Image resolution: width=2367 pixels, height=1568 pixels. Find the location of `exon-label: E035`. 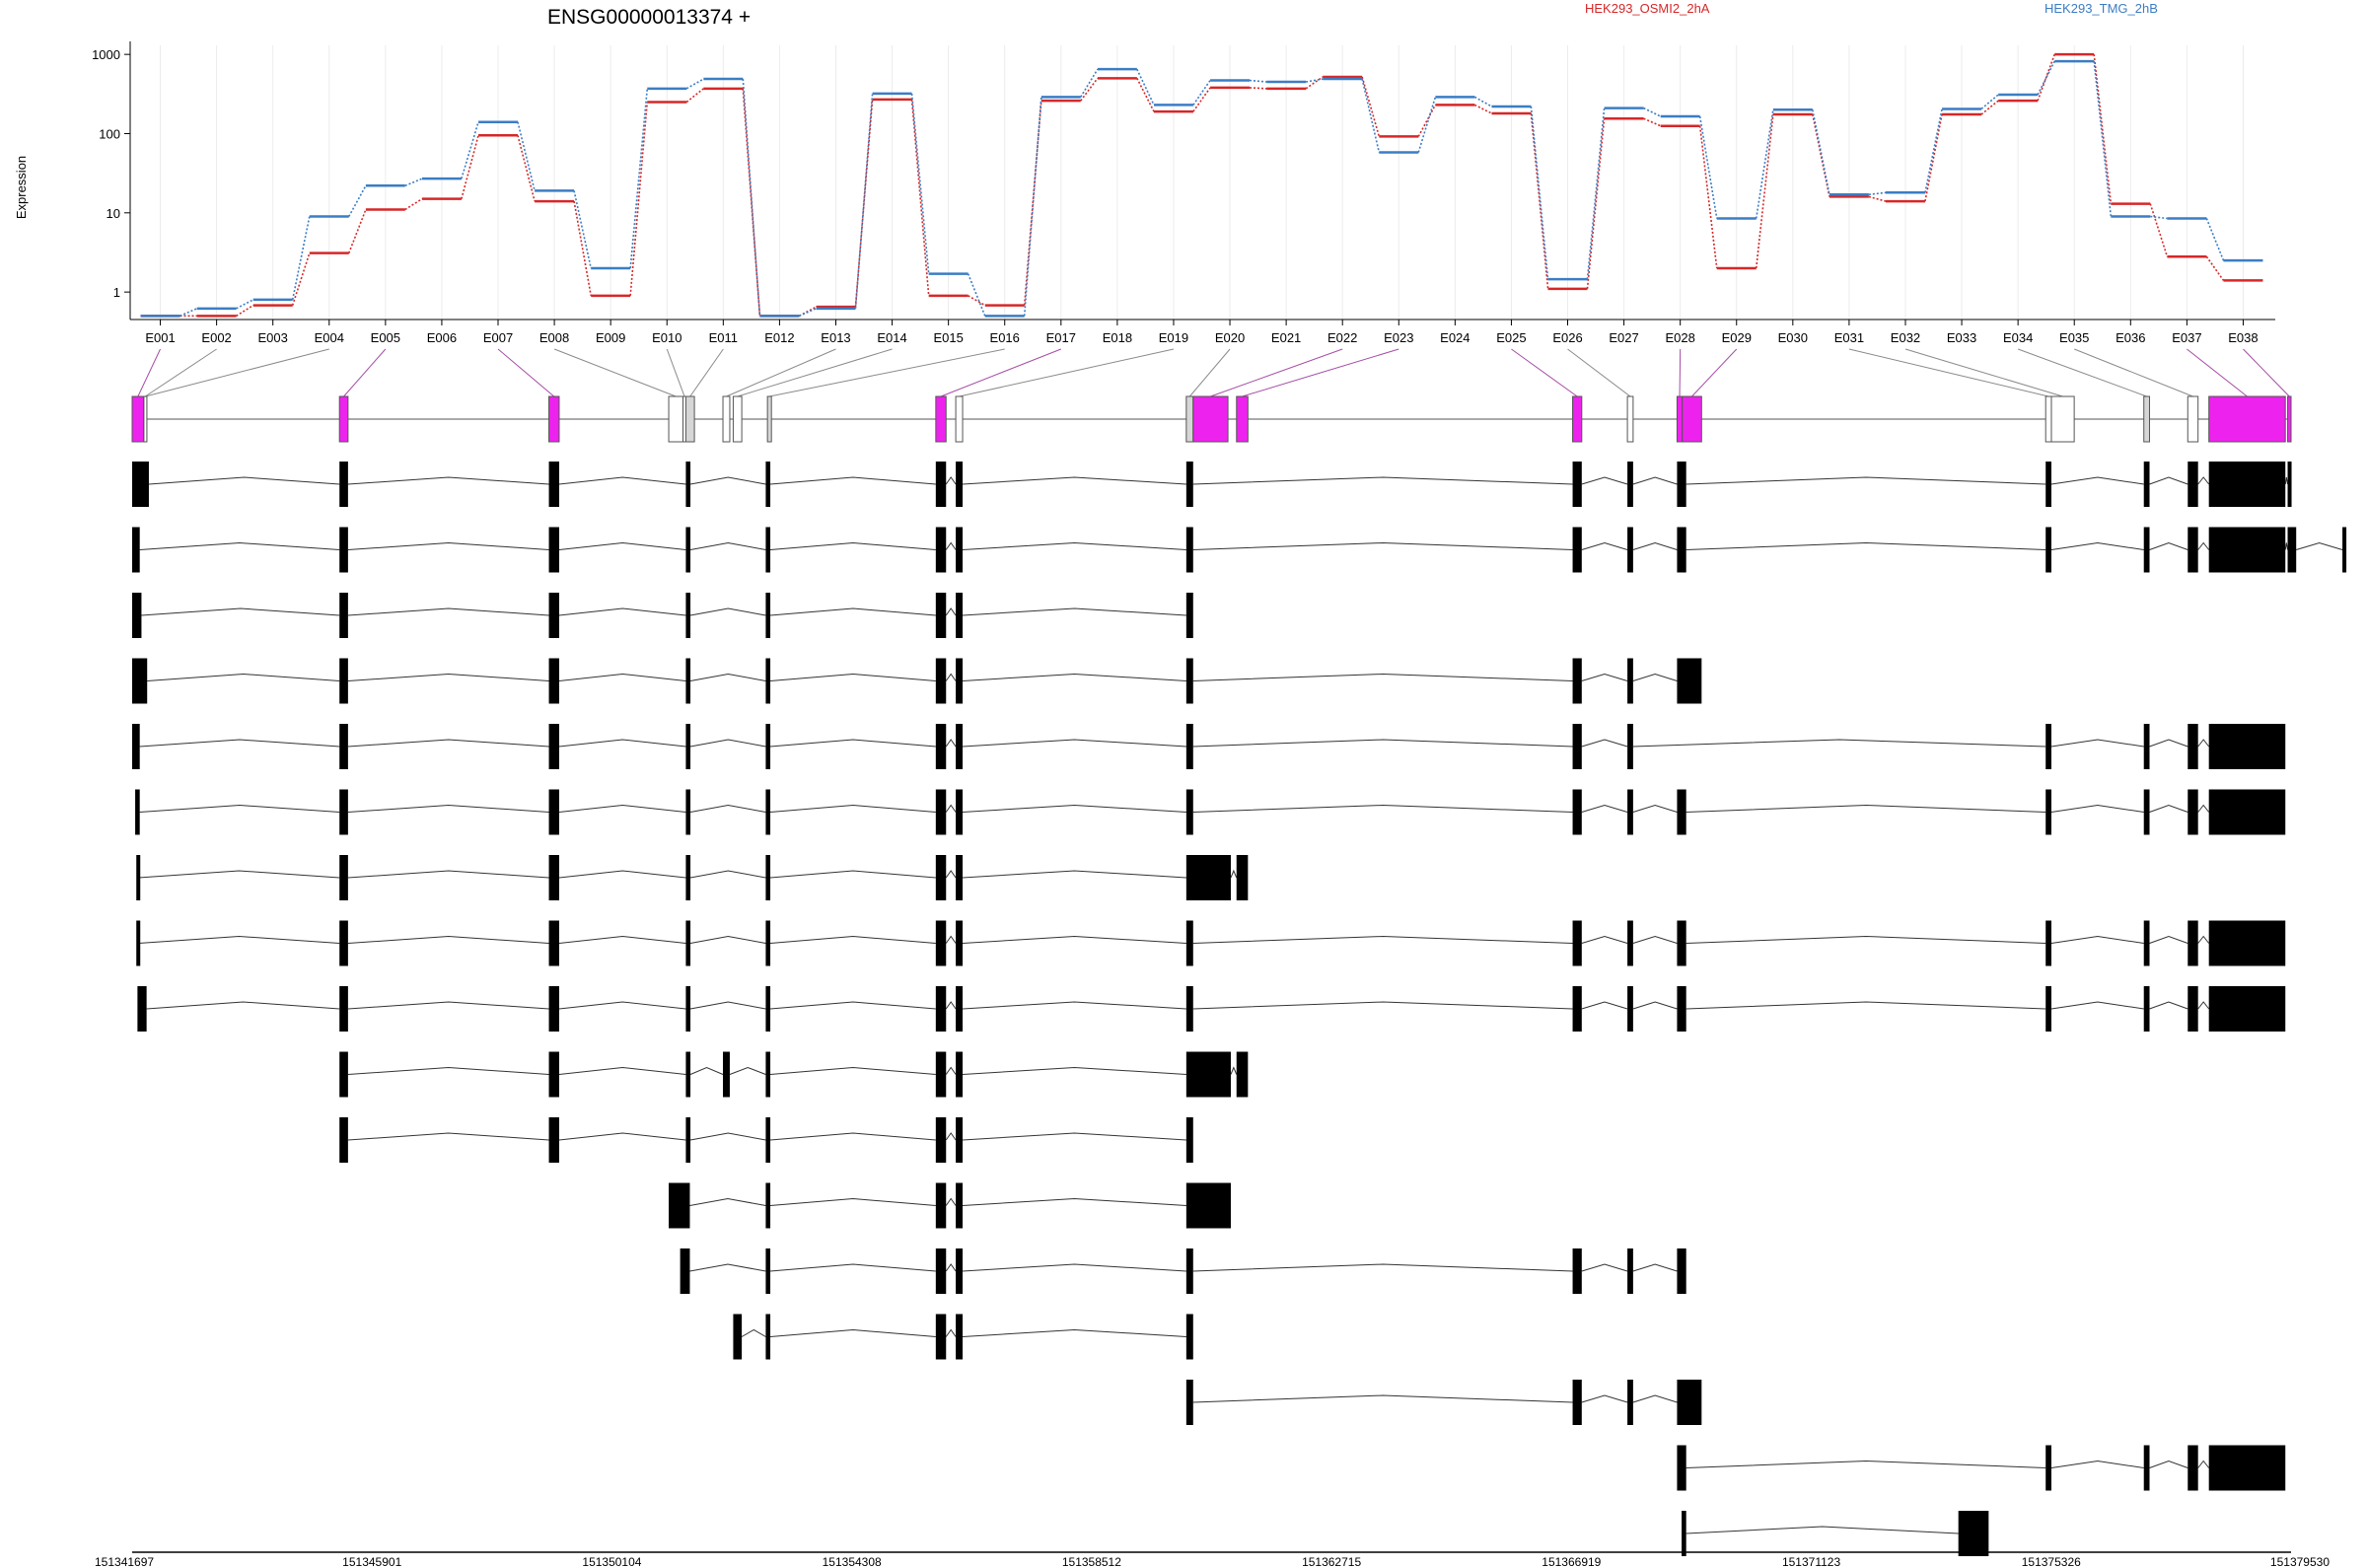

exon-label: E035 is located at coordinates (2074, 337).